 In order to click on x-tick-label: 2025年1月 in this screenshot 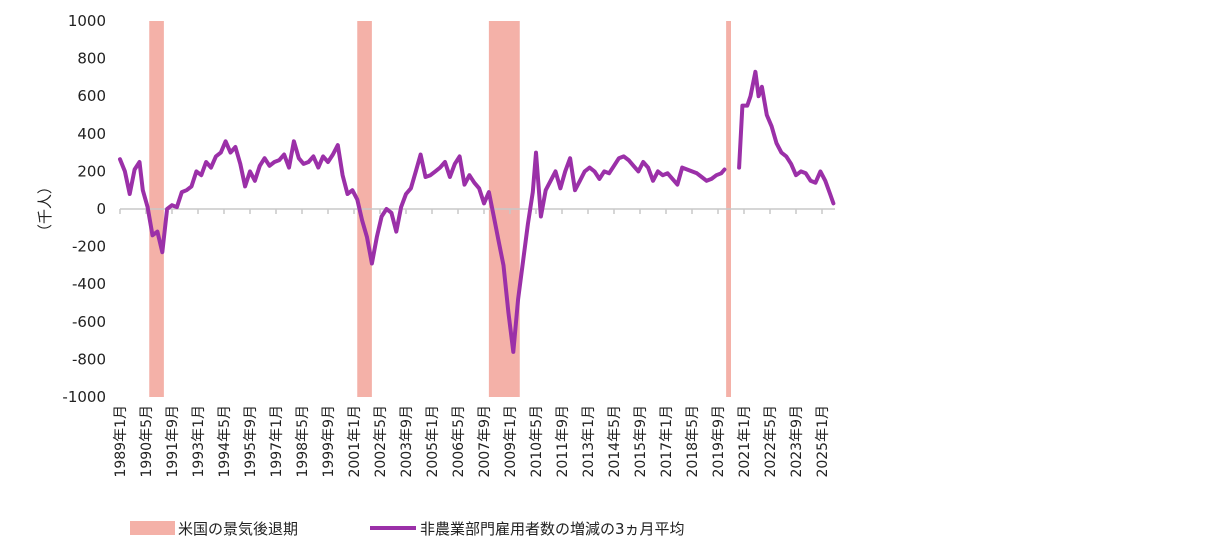, I will do `click(823, 441)`.